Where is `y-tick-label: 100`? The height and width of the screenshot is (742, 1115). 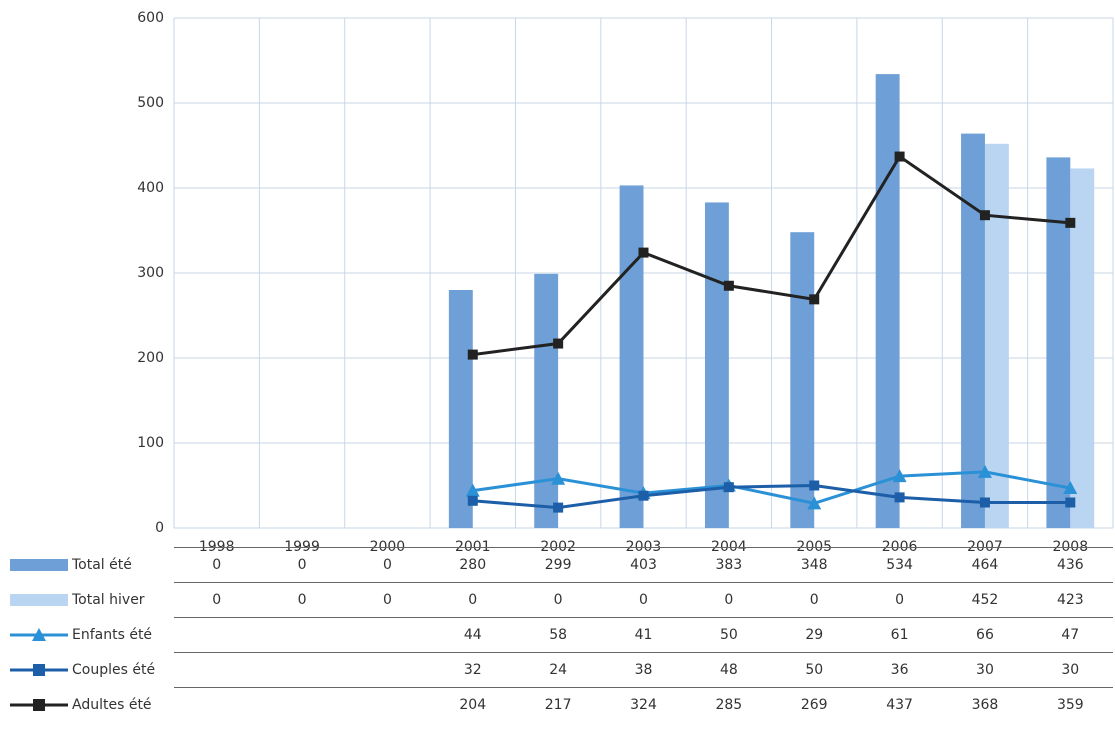
y-tick-label: 100 is located at coordinates (150, 443).